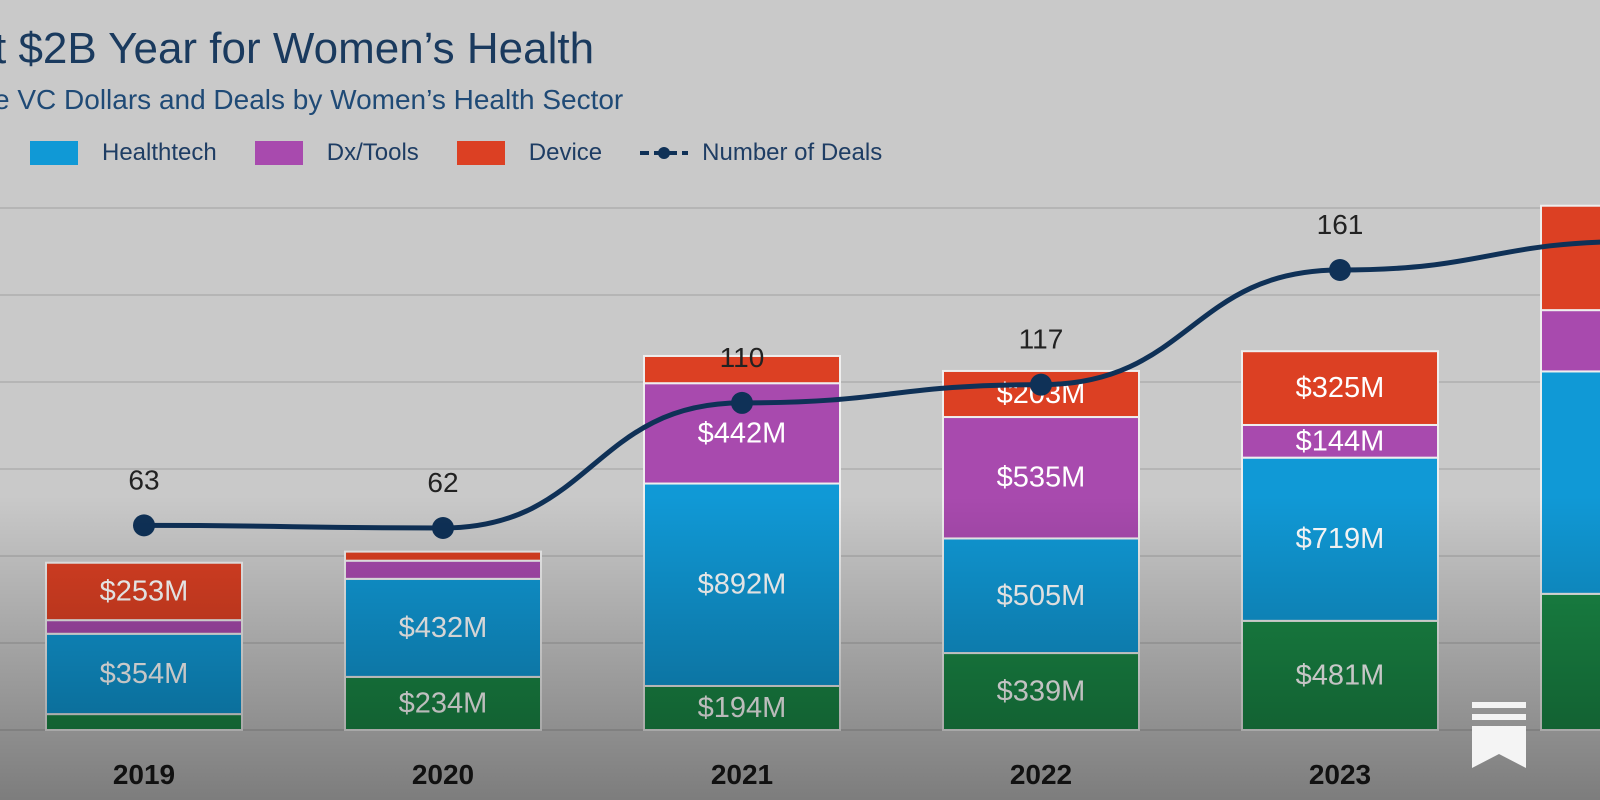 The image size is (1600, 800). What do you see at coordinates (742, 357) in the screenshot?
I see `deals-data-label: 110` at bounding box center [742, 357].